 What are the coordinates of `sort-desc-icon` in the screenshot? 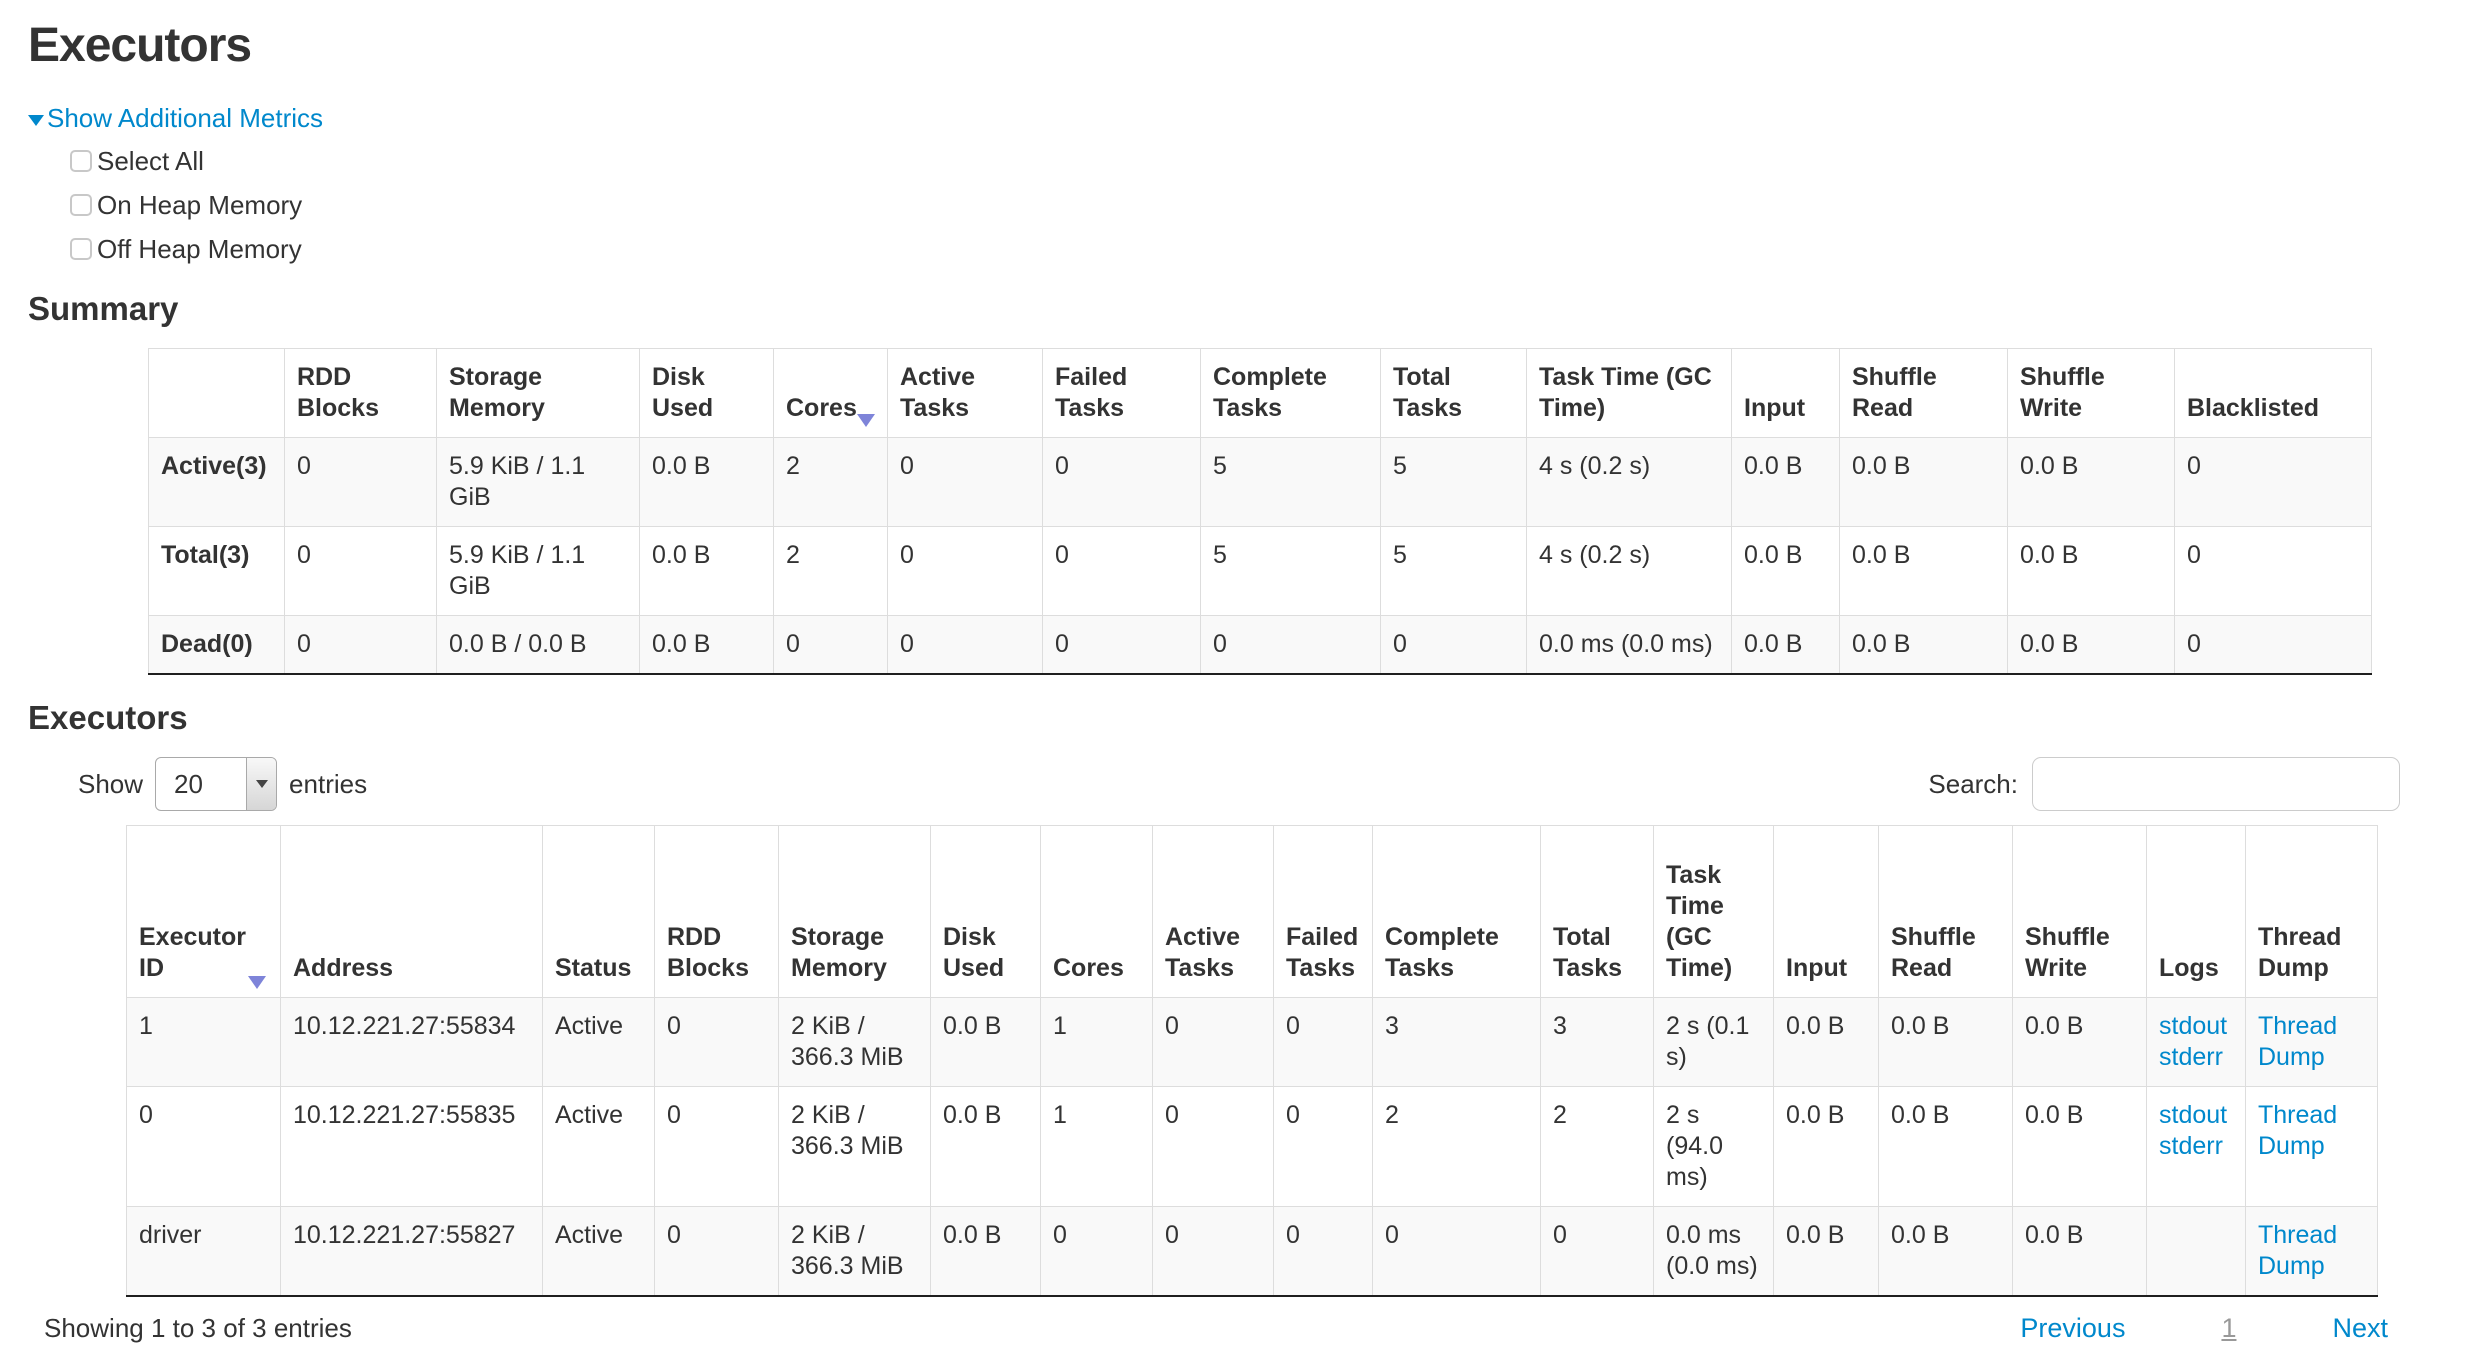 It's located at (257, 982).